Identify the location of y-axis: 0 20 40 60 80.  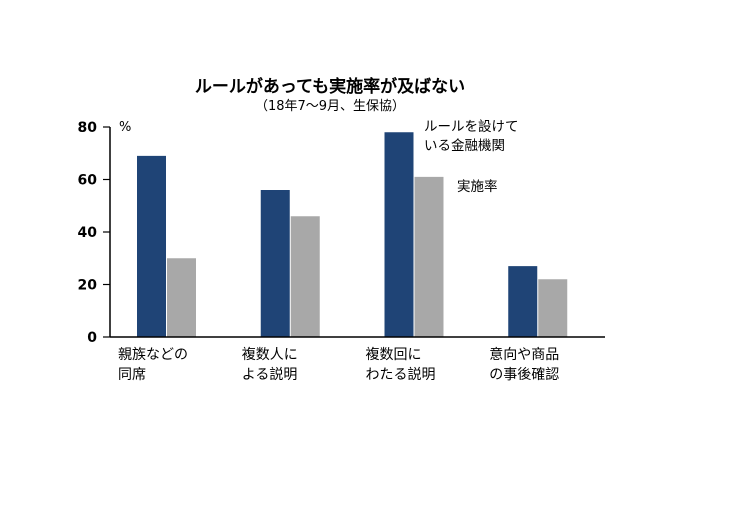
(94, 233).